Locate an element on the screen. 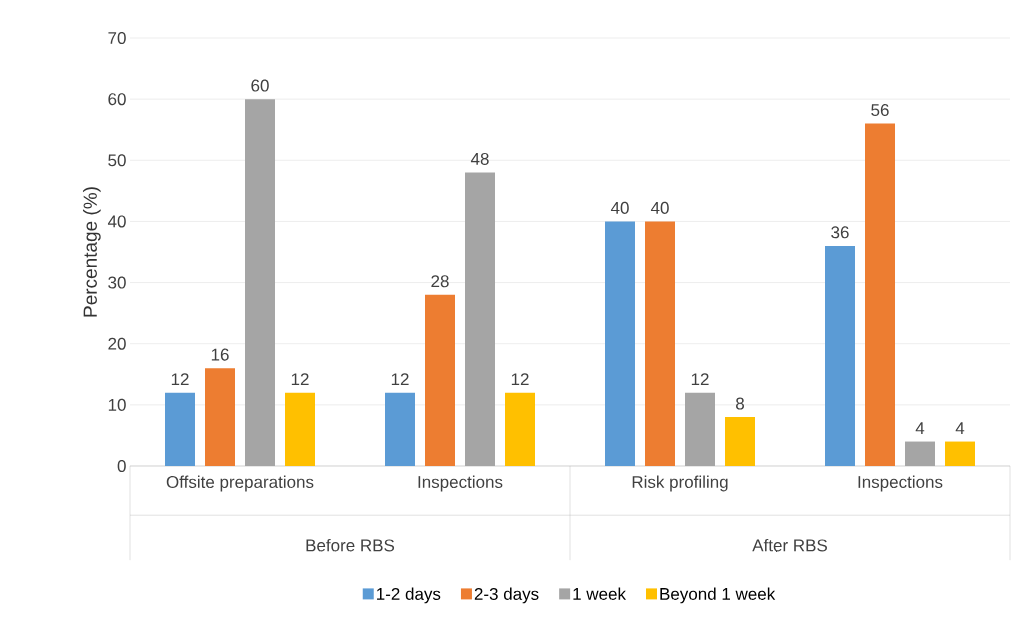 This screenshot has height=630, width=1026. text: Before RBS is located at coordinates (350, 545).